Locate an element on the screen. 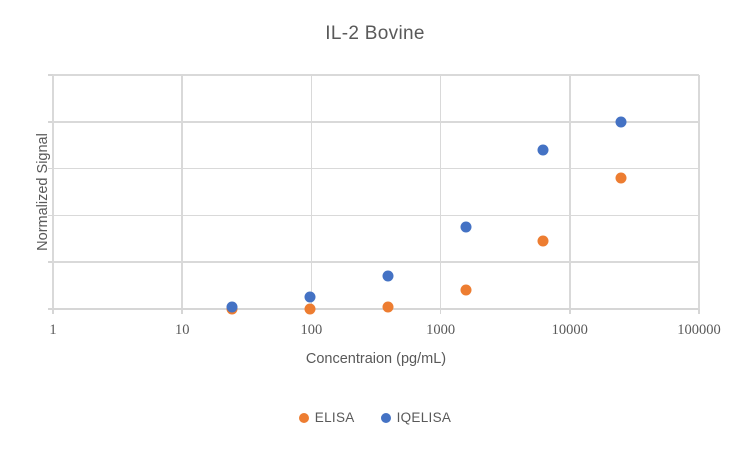 The height and width of the screenshot is (449, 750). x-axis-title: Concentraion (pg/mL) is located at coordinates (376, 359).